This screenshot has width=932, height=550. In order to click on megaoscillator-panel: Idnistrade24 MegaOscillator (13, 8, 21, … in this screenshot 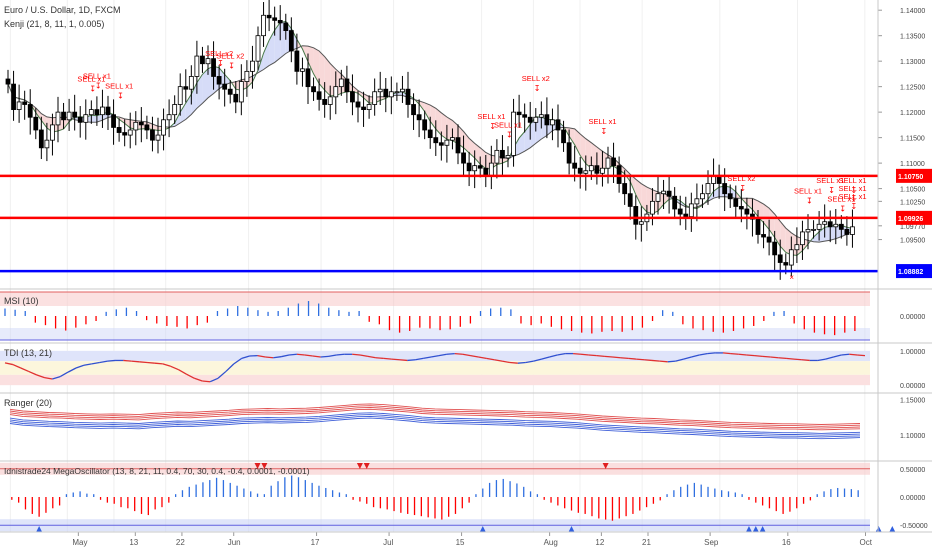, I will do `click(464, 497)`.